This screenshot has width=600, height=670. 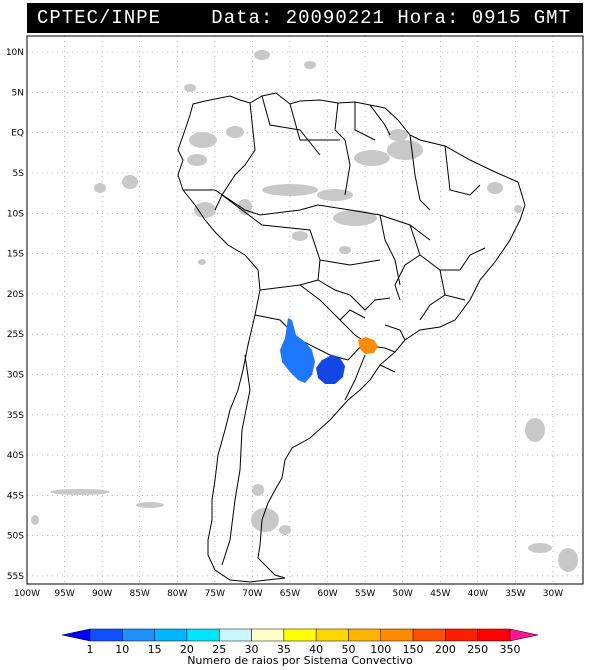 What do you see at coordinates (15, 255) in the screenshot?
I see `lat-tick-label: 15S` at bounding box center [15, 255].